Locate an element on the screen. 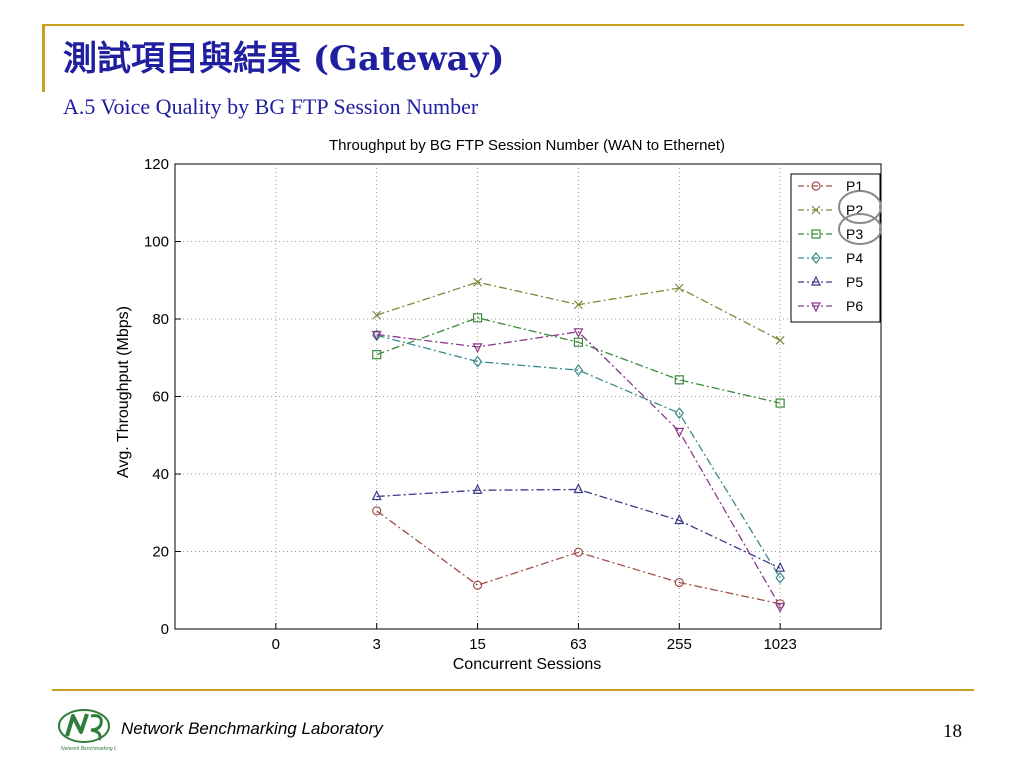  y-axis-ticks: 0 20 40 60 80 100 120 is located at coordinates (162, 397).